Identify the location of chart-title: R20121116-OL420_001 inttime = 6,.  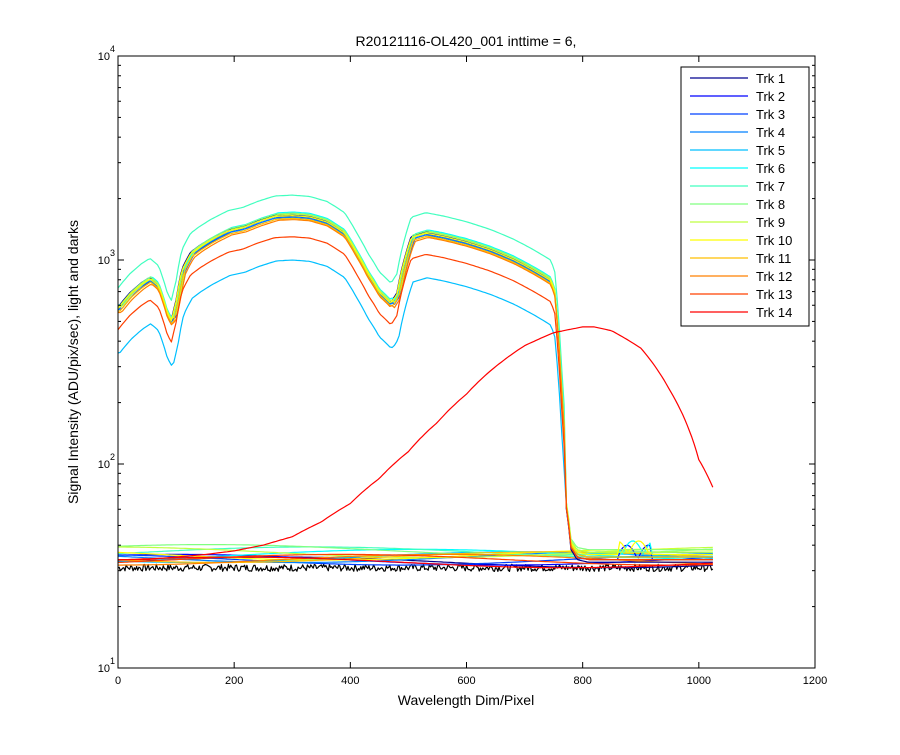
(466, 41).